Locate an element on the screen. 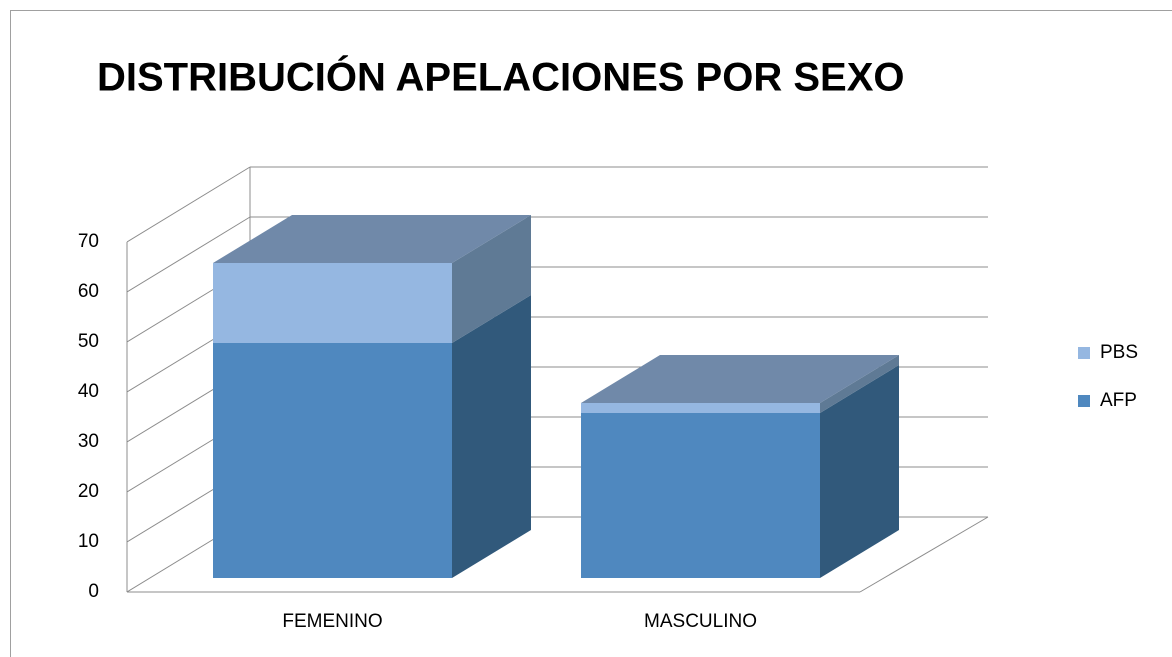  legend-label: PBS is located at coordinates (1119, 352).